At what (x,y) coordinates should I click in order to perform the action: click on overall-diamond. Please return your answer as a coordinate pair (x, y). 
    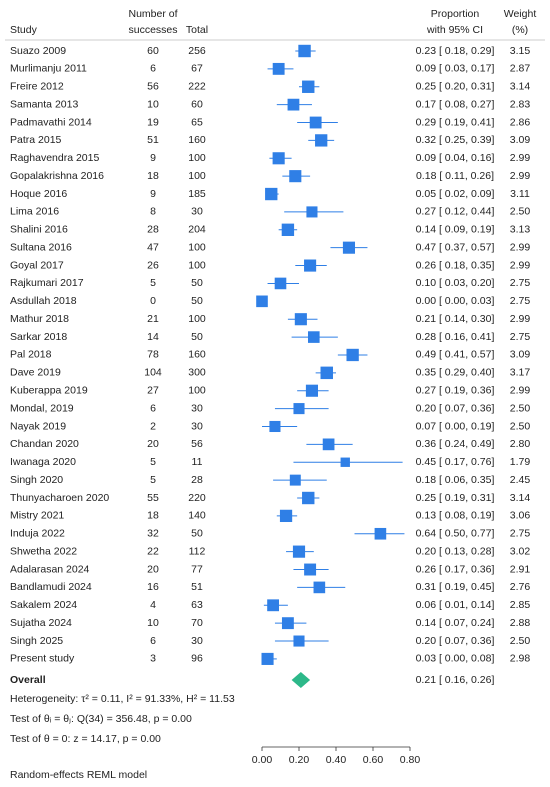
    Looking at the image, I should click on (301, 680).